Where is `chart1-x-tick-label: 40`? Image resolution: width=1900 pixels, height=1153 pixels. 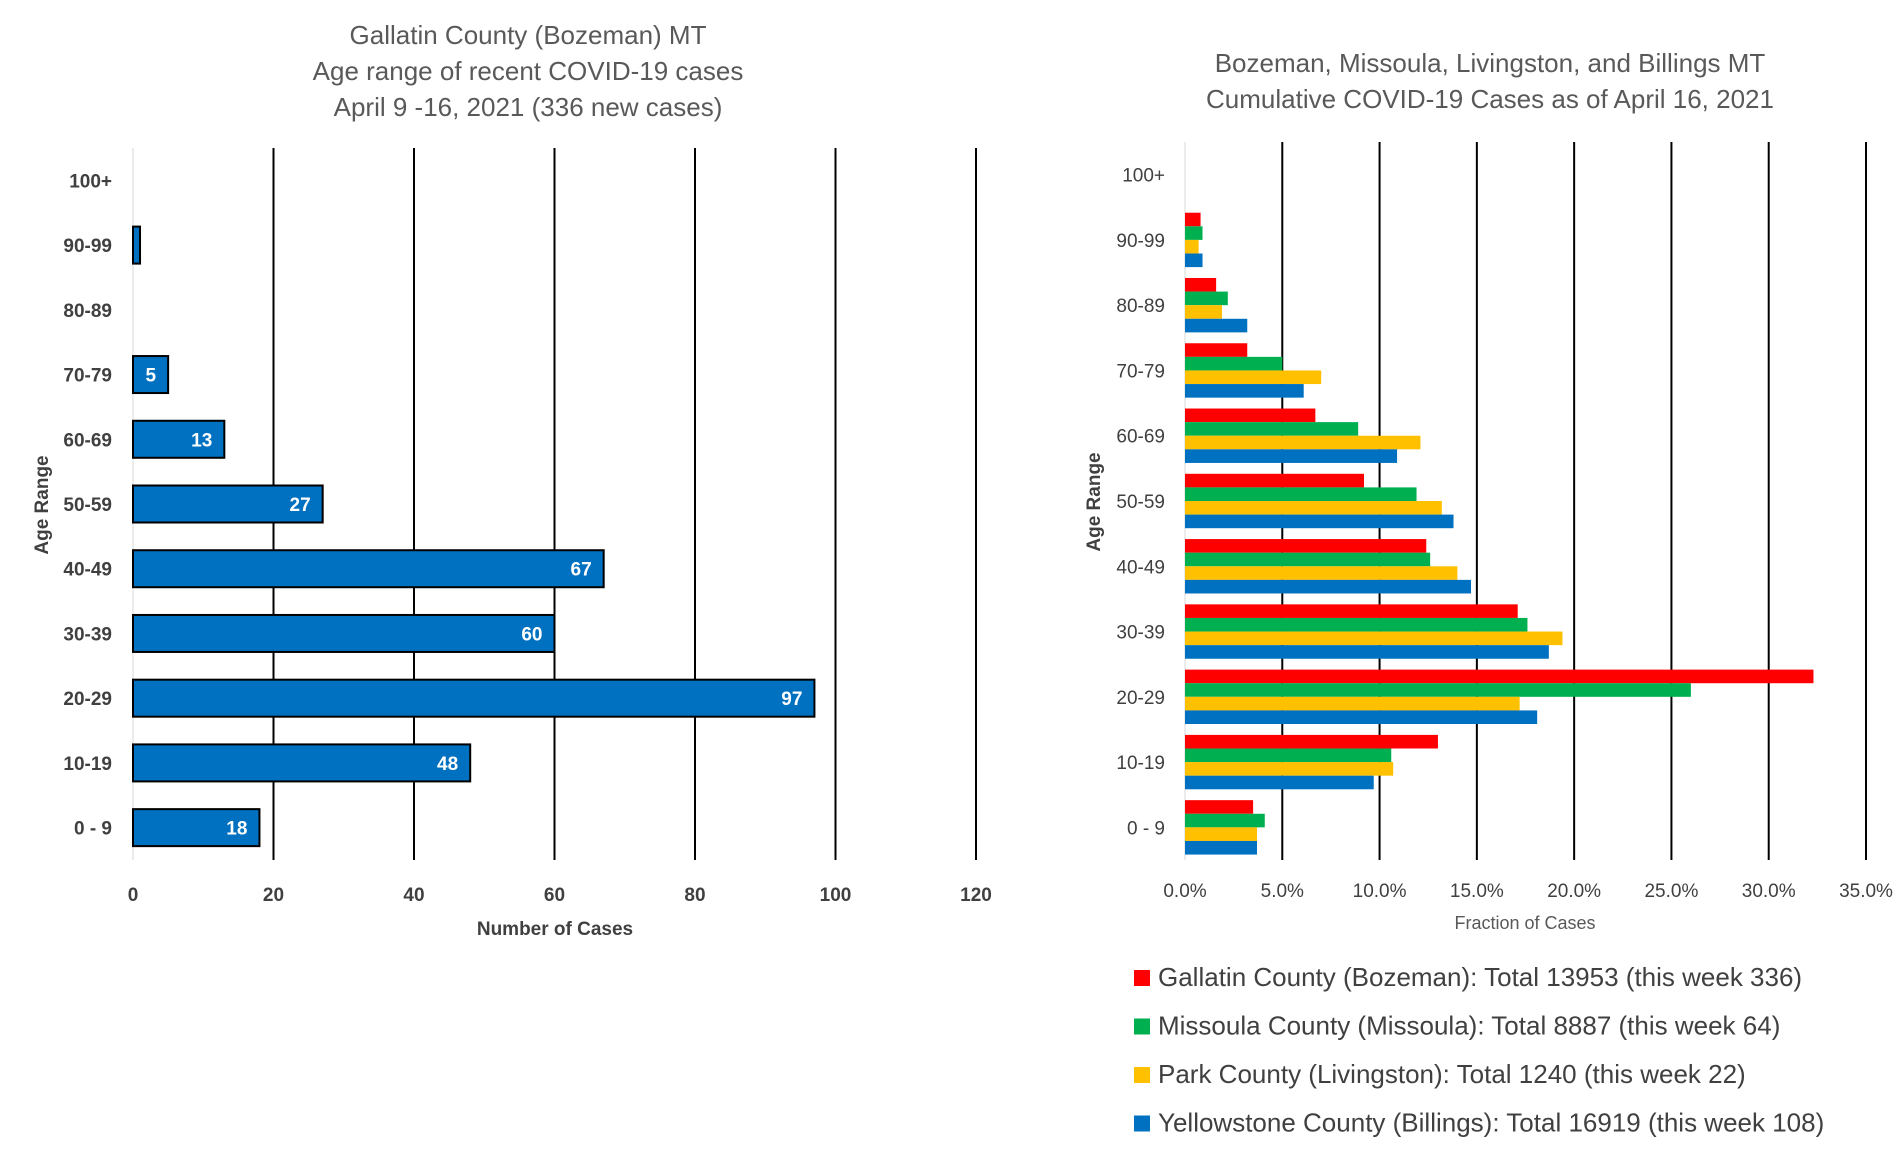 chart1-x-tick-label: 40 is located at coordinates (413, 895).